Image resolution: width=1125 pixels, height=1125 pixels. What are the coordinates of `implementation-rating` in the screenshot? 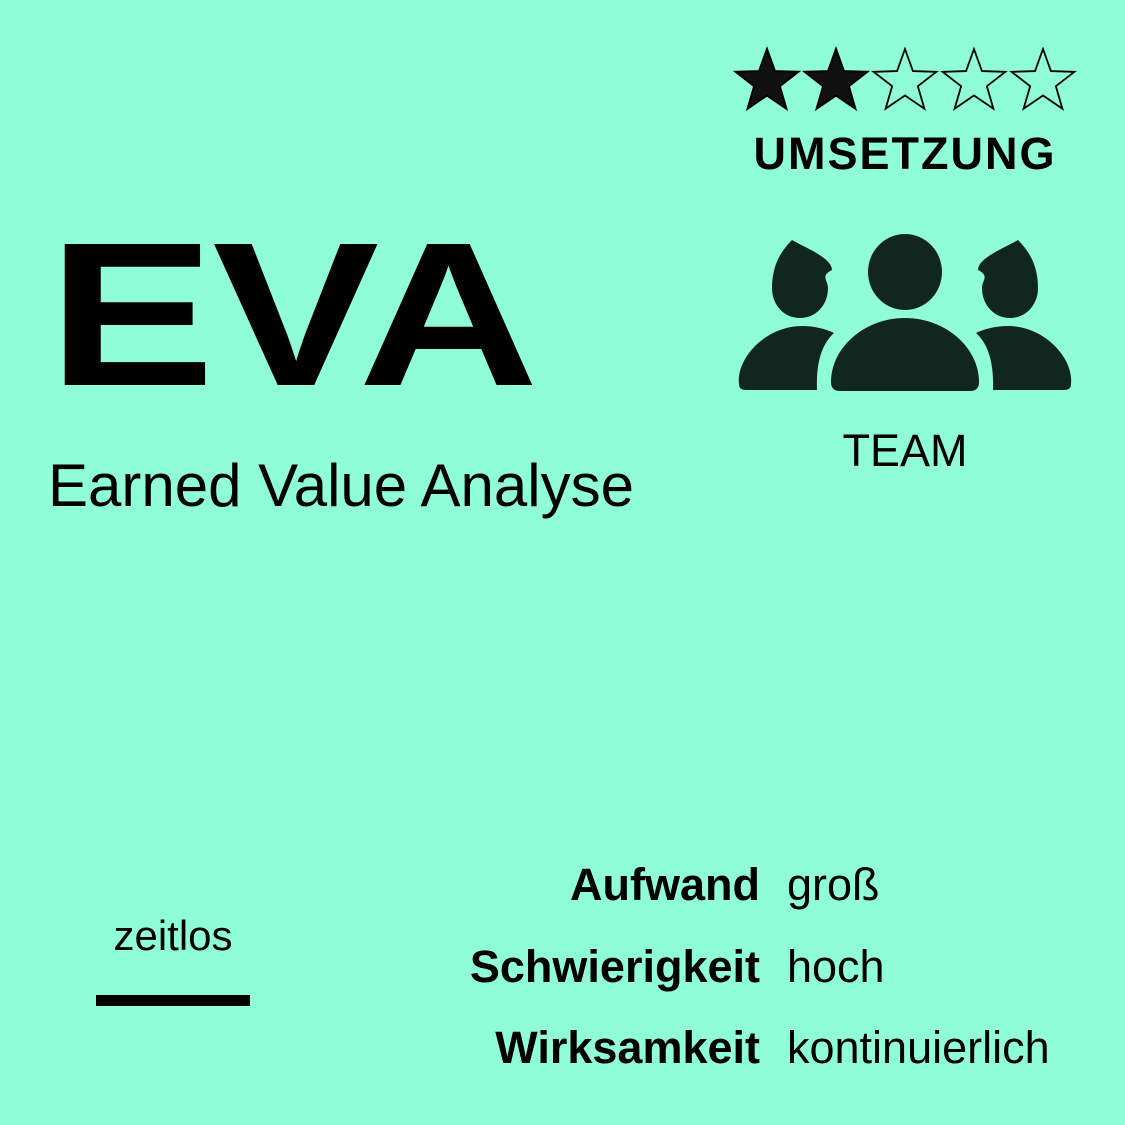 It's located at (905, 81).